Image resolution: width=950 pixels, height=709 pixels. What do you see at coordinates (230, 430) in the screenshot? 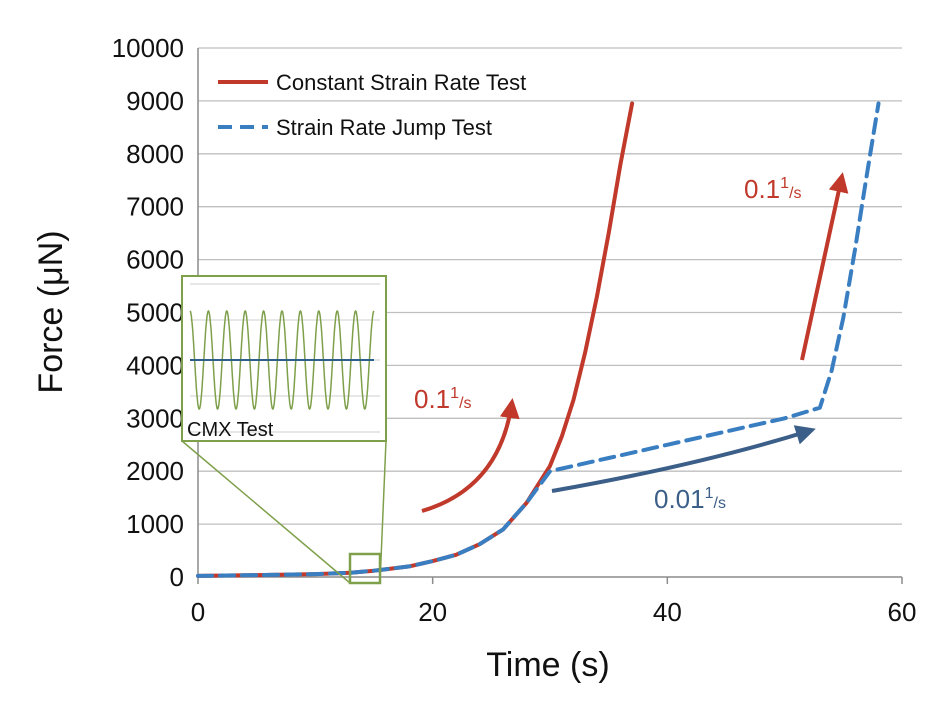
I see `inset-label: CMX Test` at bounding box center [230, 430].